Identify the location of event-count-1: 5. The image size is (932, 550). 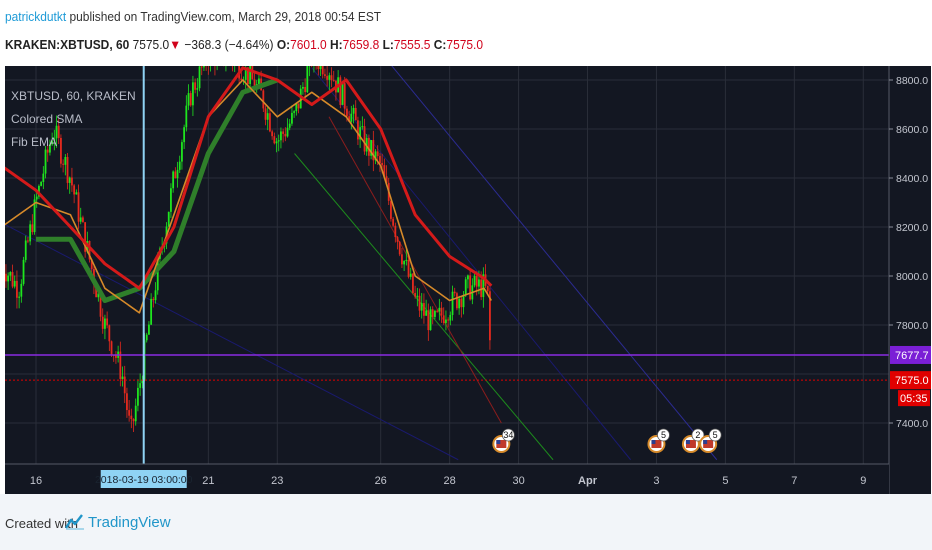
(663, 435).